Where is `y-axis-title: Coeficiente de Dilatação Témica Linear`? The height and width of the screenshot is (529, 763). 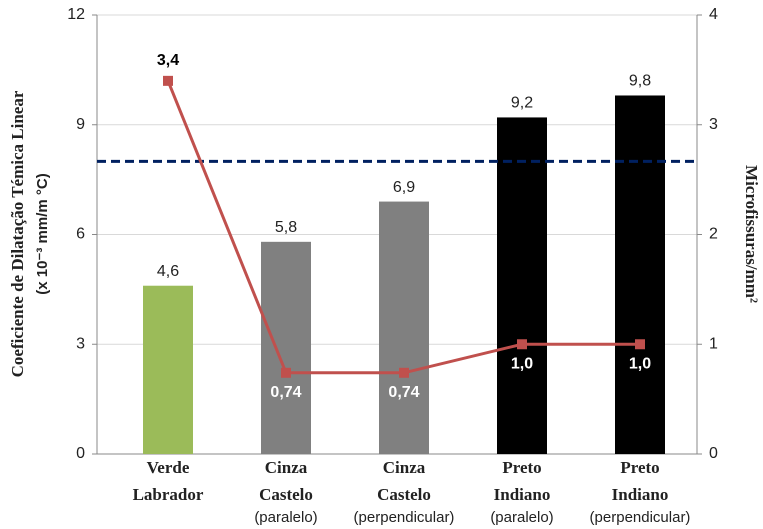 y-axis-title: Coeficiente de Dilatação Témica Linear is located at coordinates (17, 233).